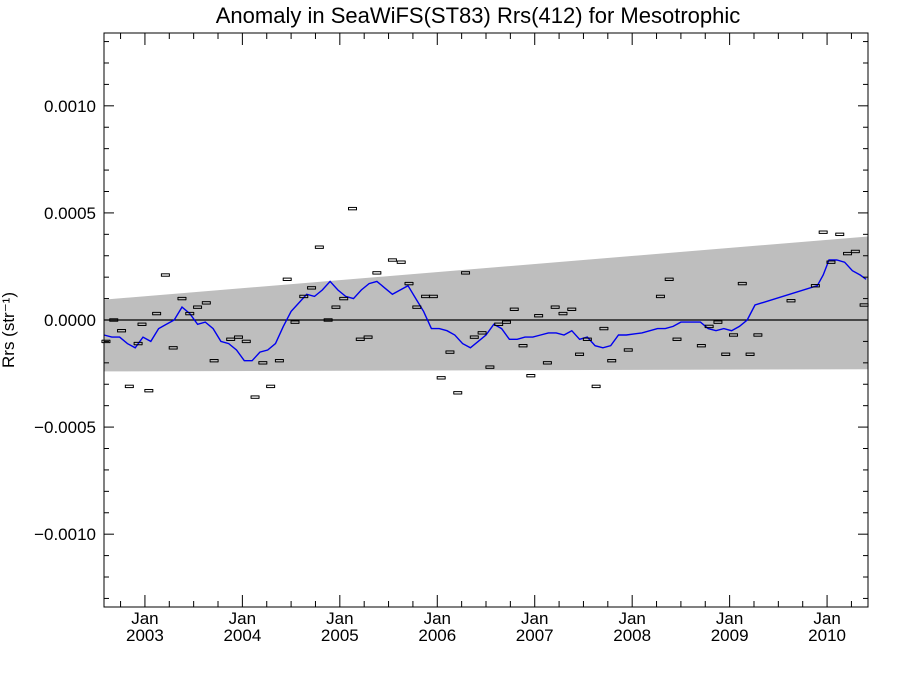 The image size is (900, 675). Describe the element at coordinates (65, 534) in the screenshot. I see `y-tick-label: −0.0010` at that location.